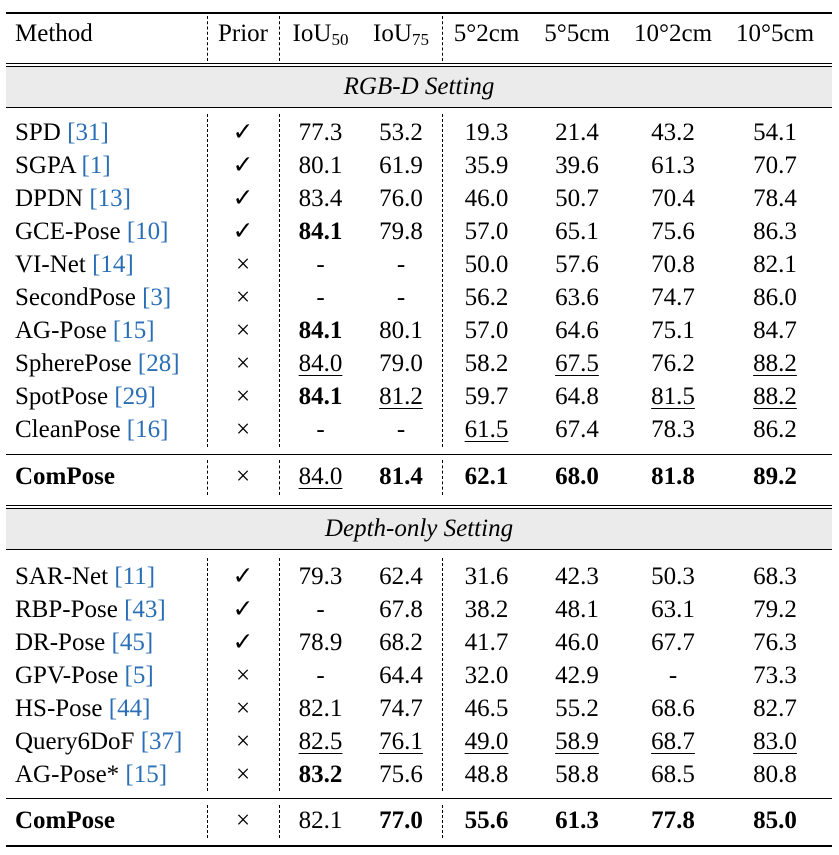 The width and height of the screenshot is (839, 855). I want to click on citation-link: [28], so click(158, 363).